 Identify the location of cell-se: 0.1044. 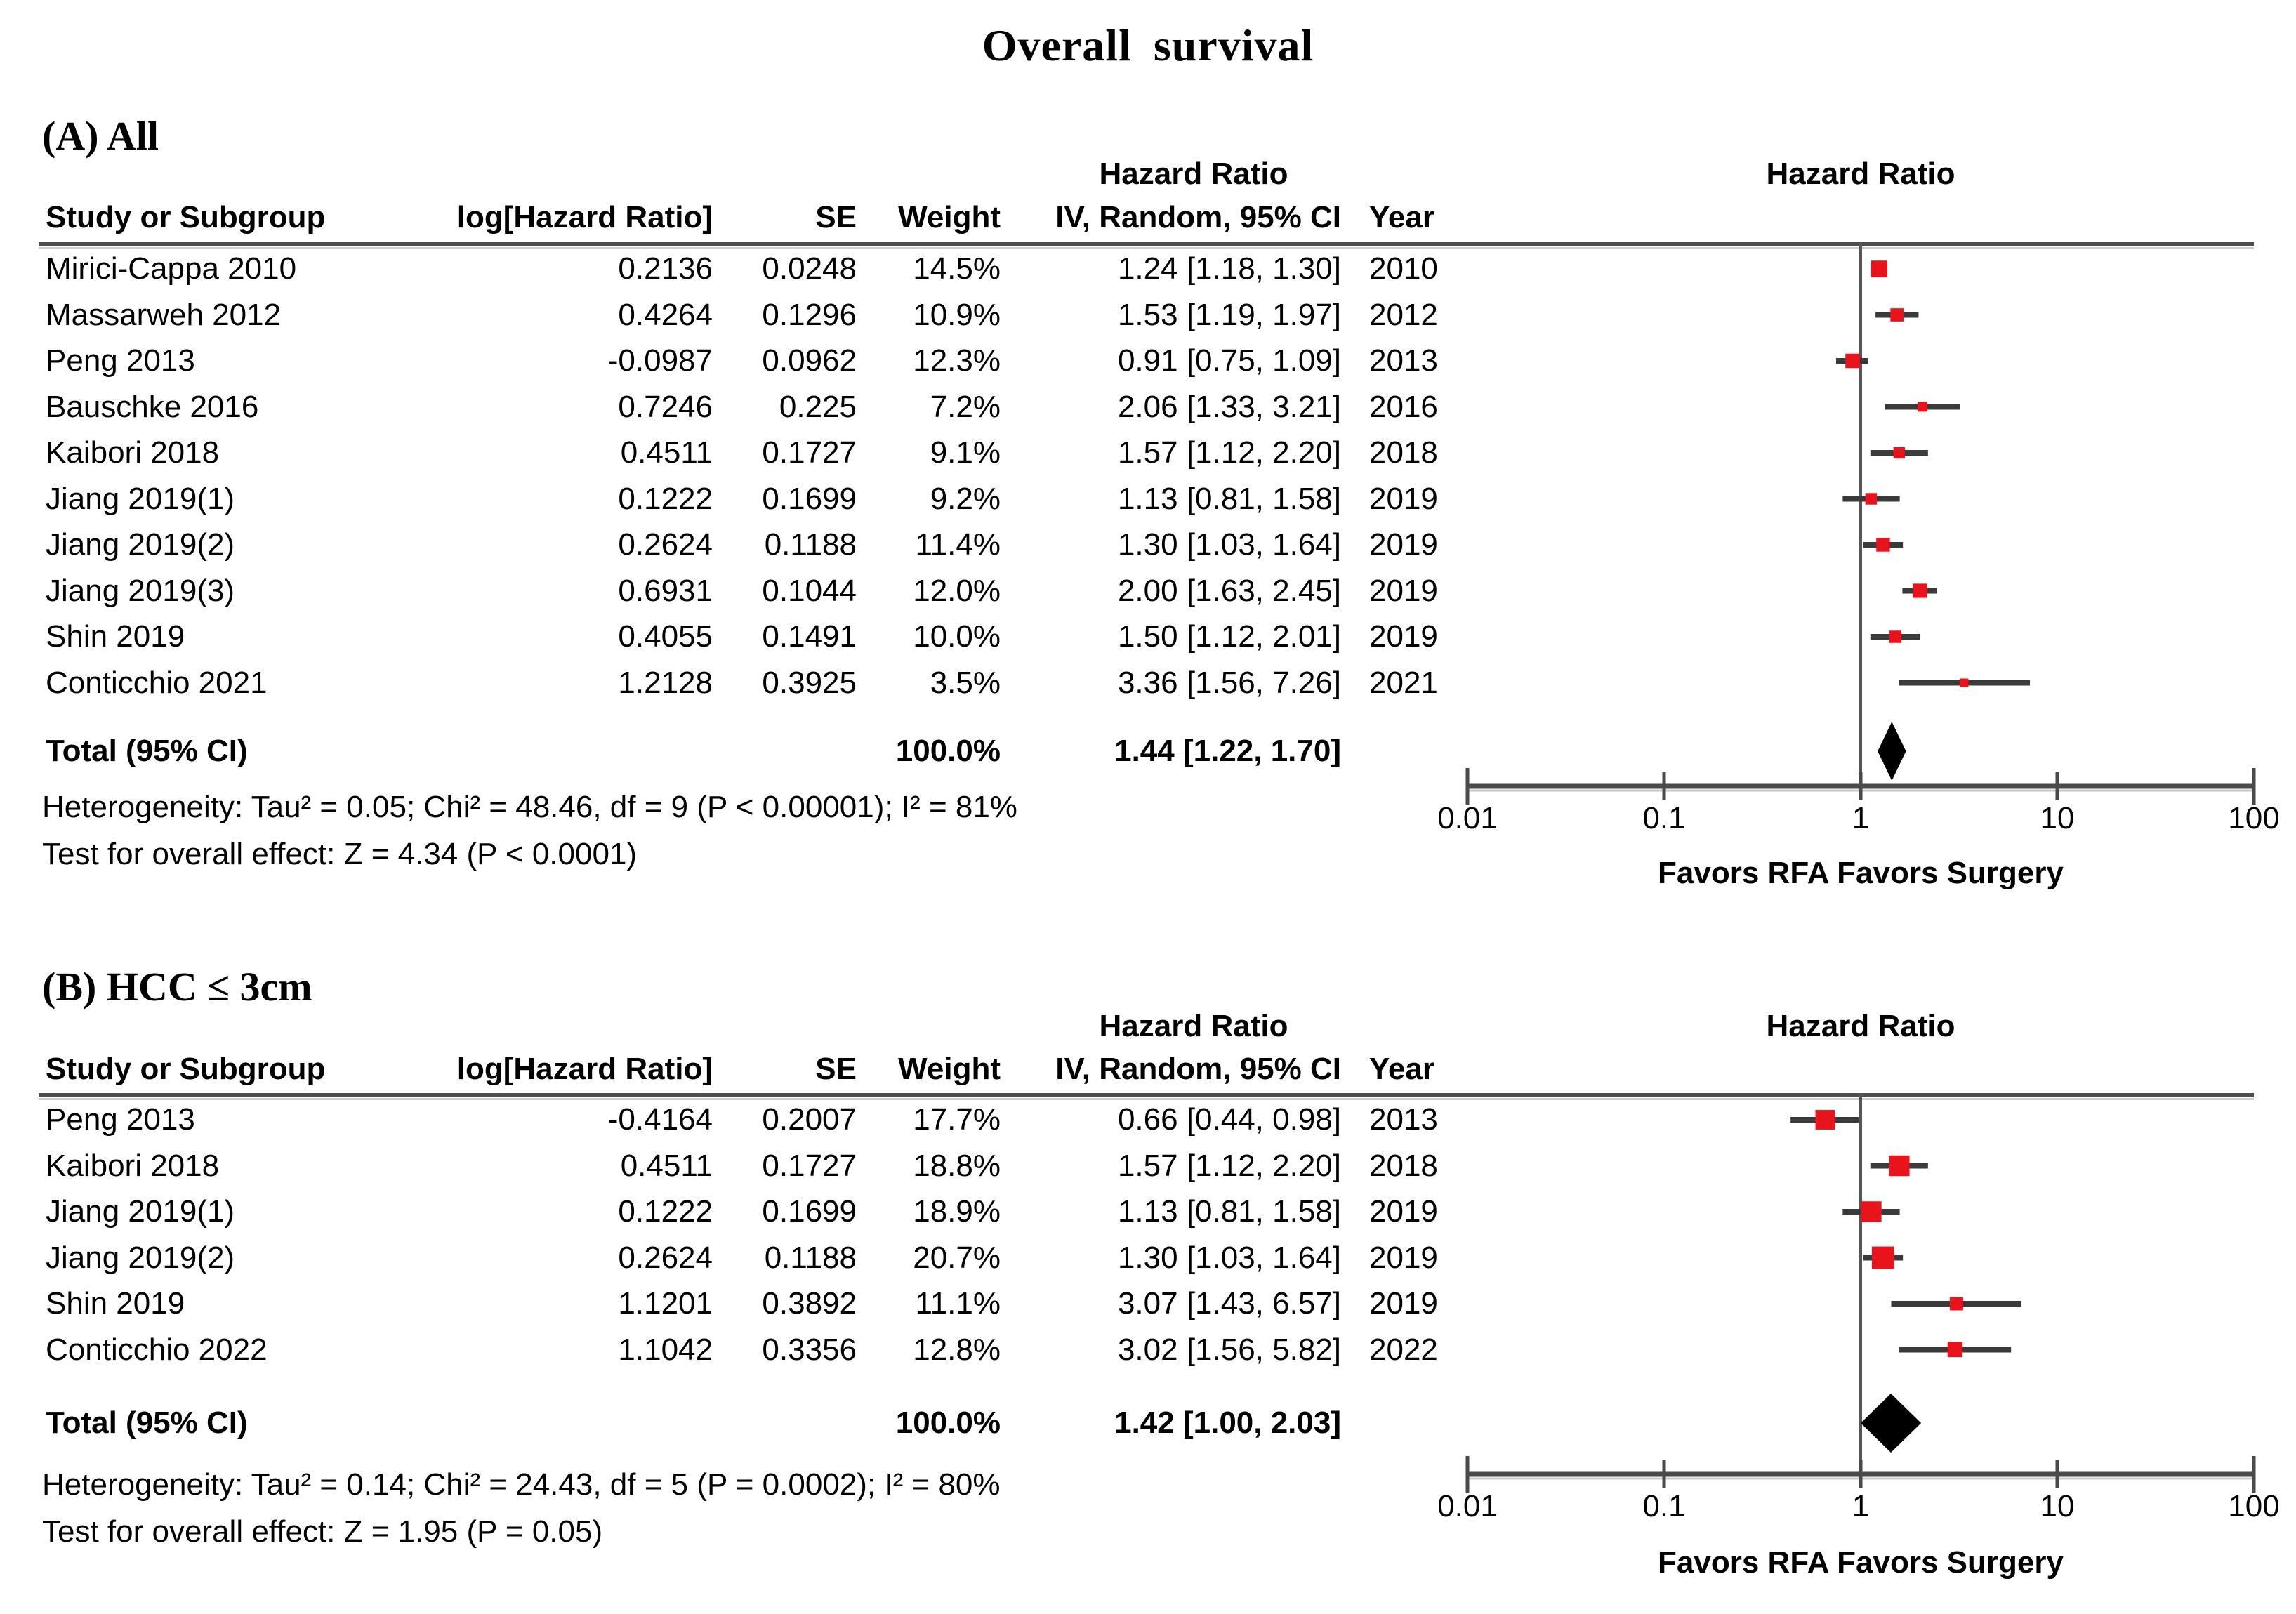
(809, 590).